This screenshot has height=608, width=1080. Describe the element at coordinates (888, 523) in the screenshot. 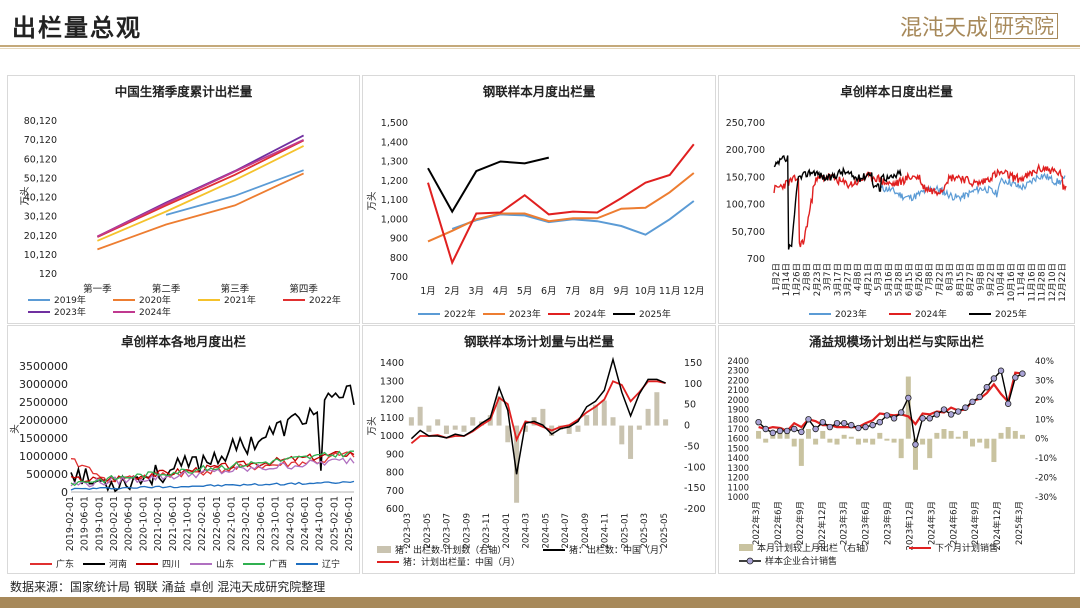

I see `chart6-xtick: 2023年9月` at that location.